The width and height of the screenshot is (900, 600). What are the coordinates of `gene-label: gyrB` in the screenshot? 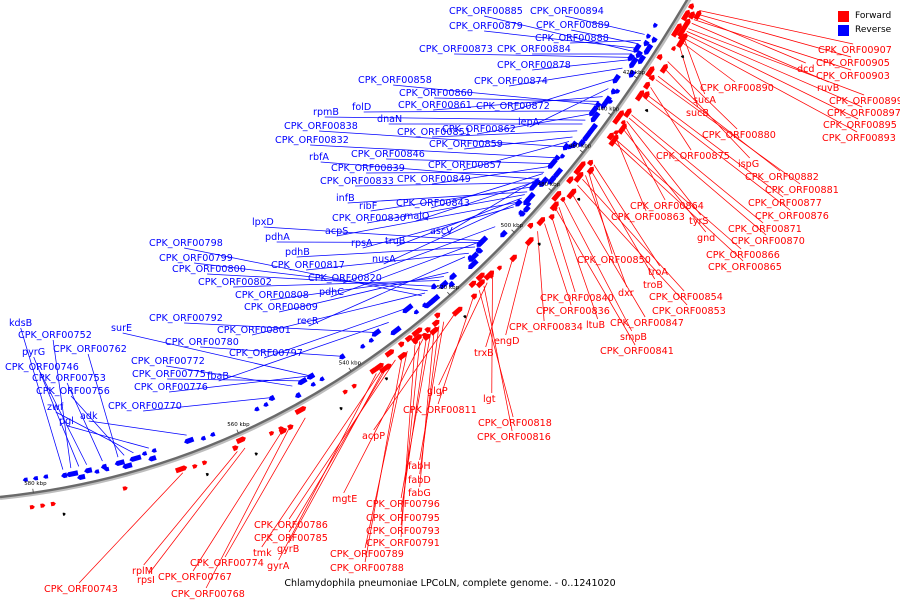 It's located at (288, 549).